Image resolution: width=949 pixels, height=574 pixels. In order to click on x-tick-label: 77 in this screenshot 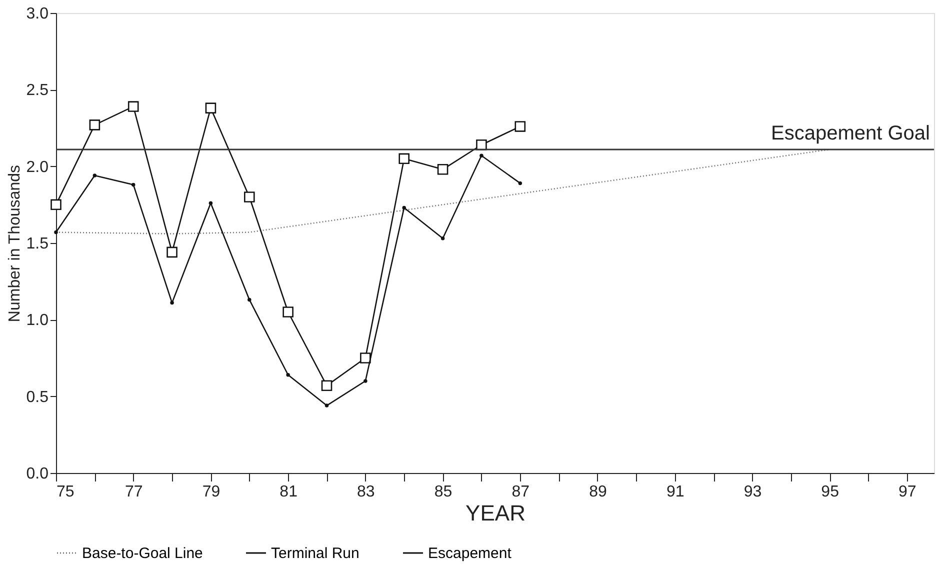, I will do `click(133, 492)`.